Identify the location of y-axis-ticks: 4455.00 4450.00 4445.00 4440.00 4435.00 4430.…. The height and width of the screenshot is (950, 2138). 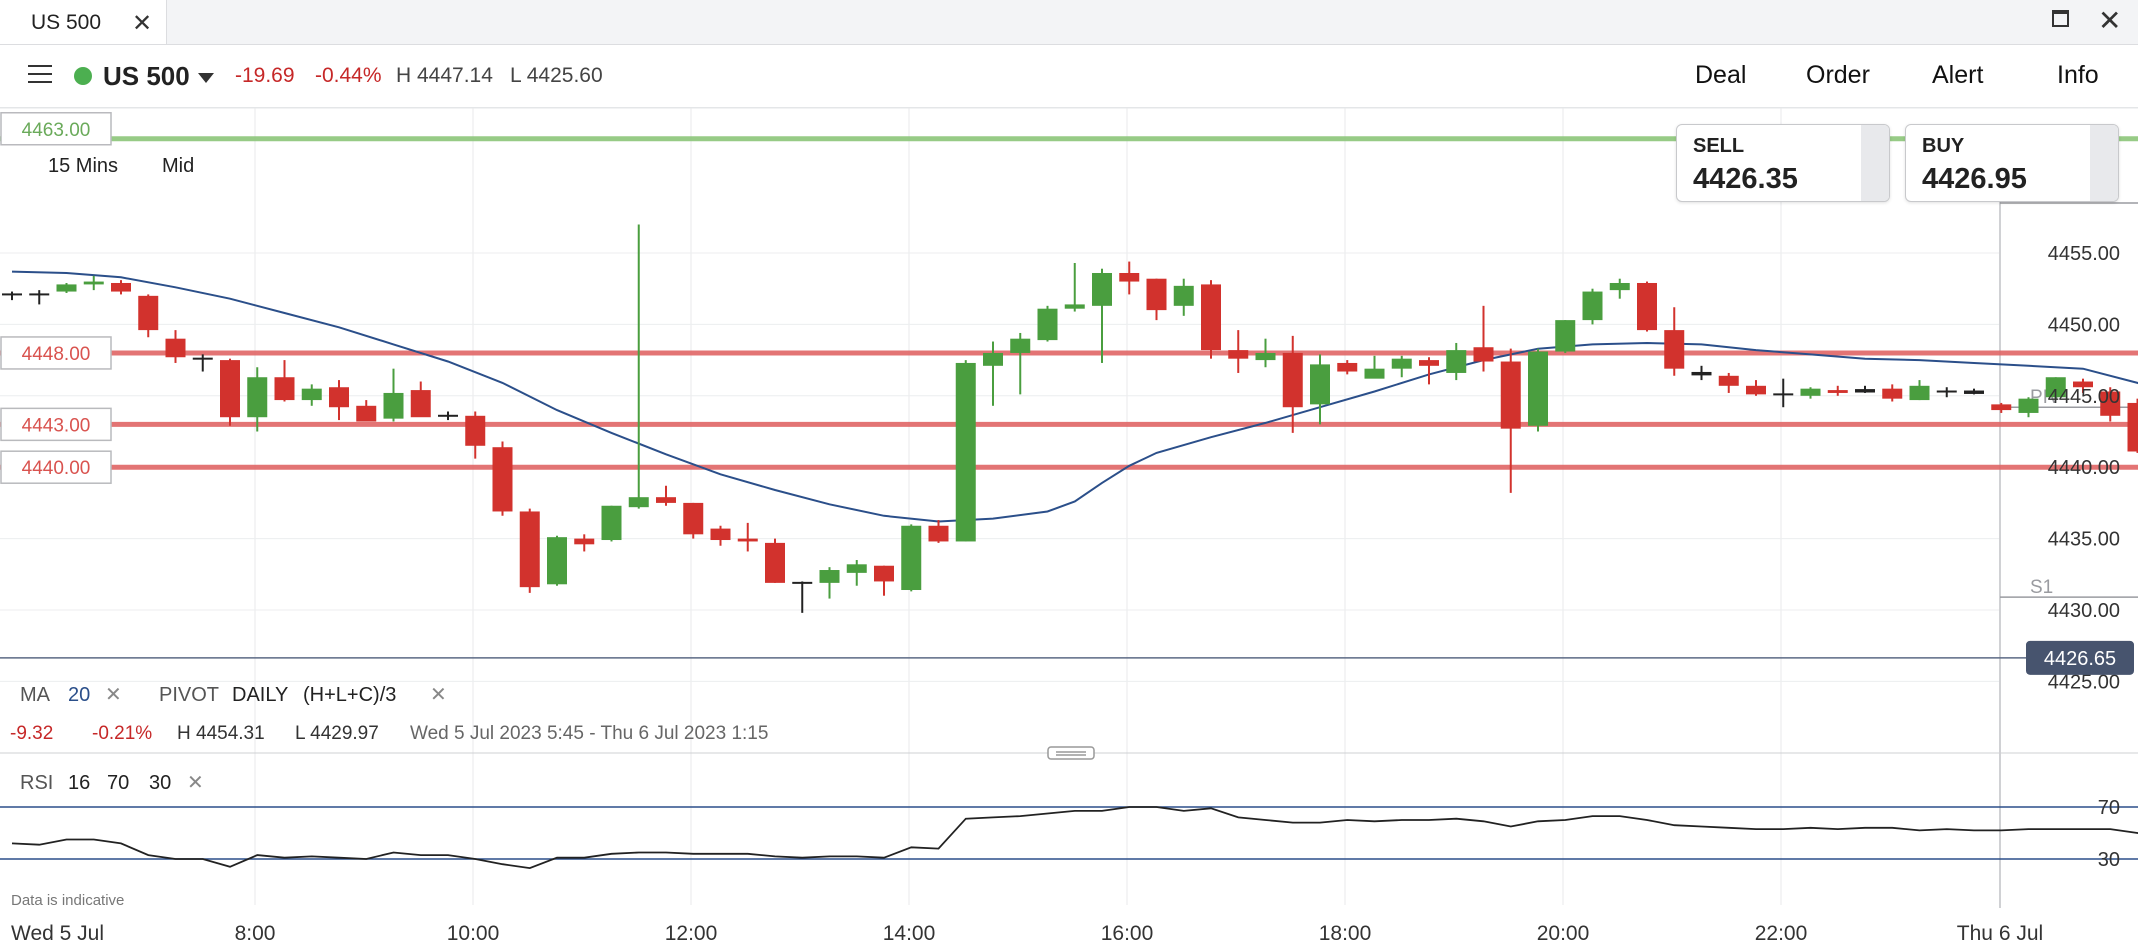
(2084, 468).